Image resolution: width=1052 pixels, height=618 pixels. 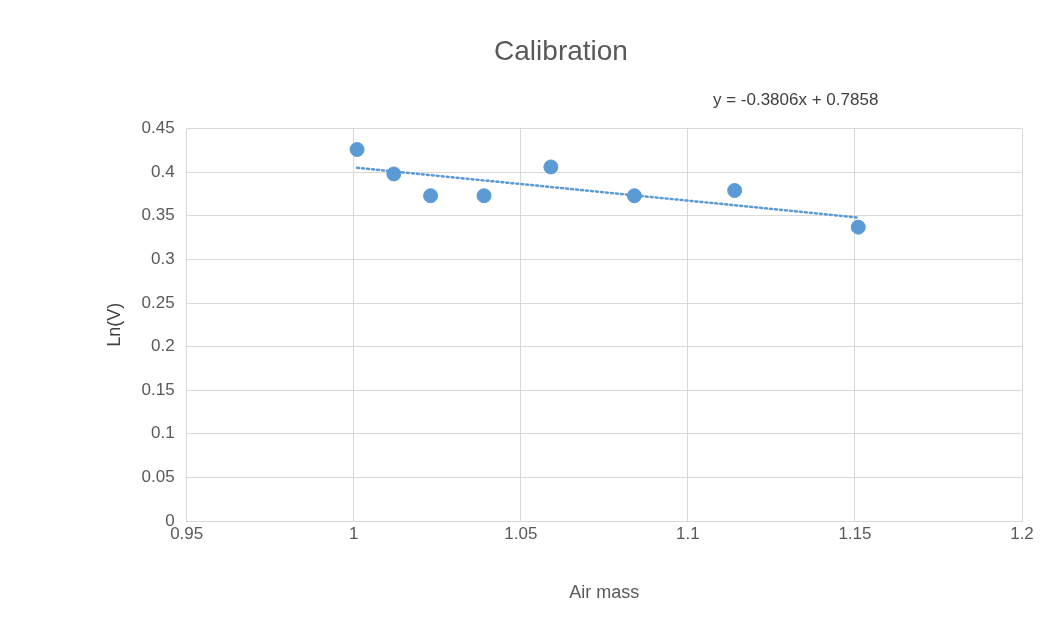 What do you see at coordinates (158, 302) in the screenshot?
I see `y-tick-label: 0.25` at bounding box center [158, 302].